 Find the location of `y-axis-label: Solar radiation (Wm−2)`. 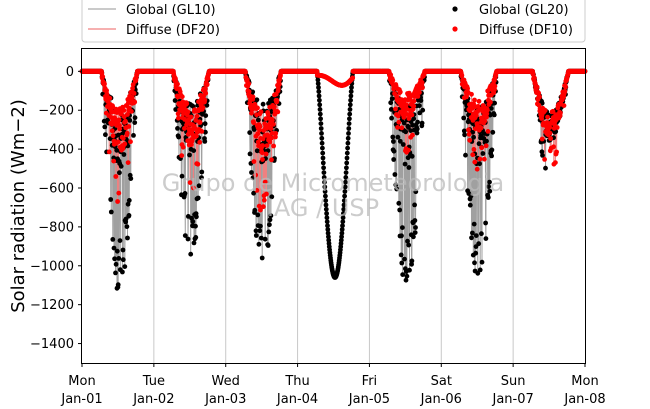

y-axis-label: Solar radiation (Wm−2) is located at coordinates (18, 206).